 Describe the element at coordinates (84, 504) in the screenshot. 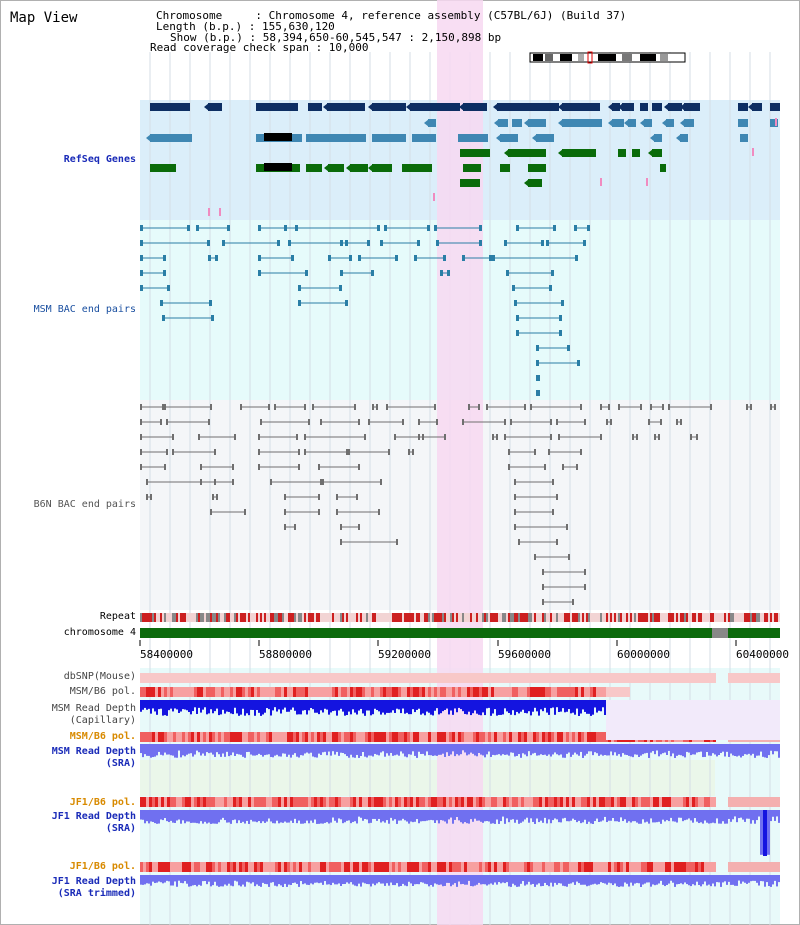

I see `track-label-b6n-bac: B6N BAC end pairs` at that location.